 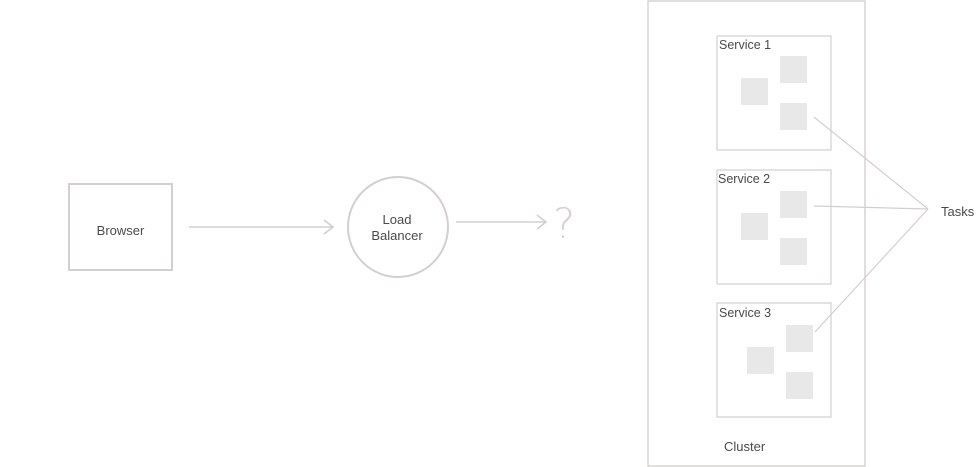 What do you see at coordinates (744, 179) in the screenshot?
I see `service-2-label: Service 2` at bounding box center [744, 179].